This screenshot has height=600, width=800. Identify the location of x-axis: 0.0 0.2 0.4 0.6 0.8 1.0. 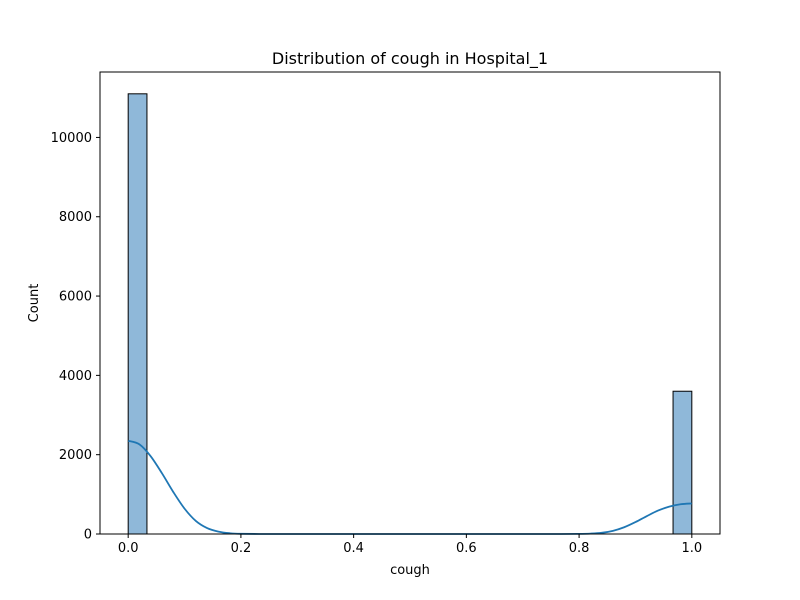
(410, 545).